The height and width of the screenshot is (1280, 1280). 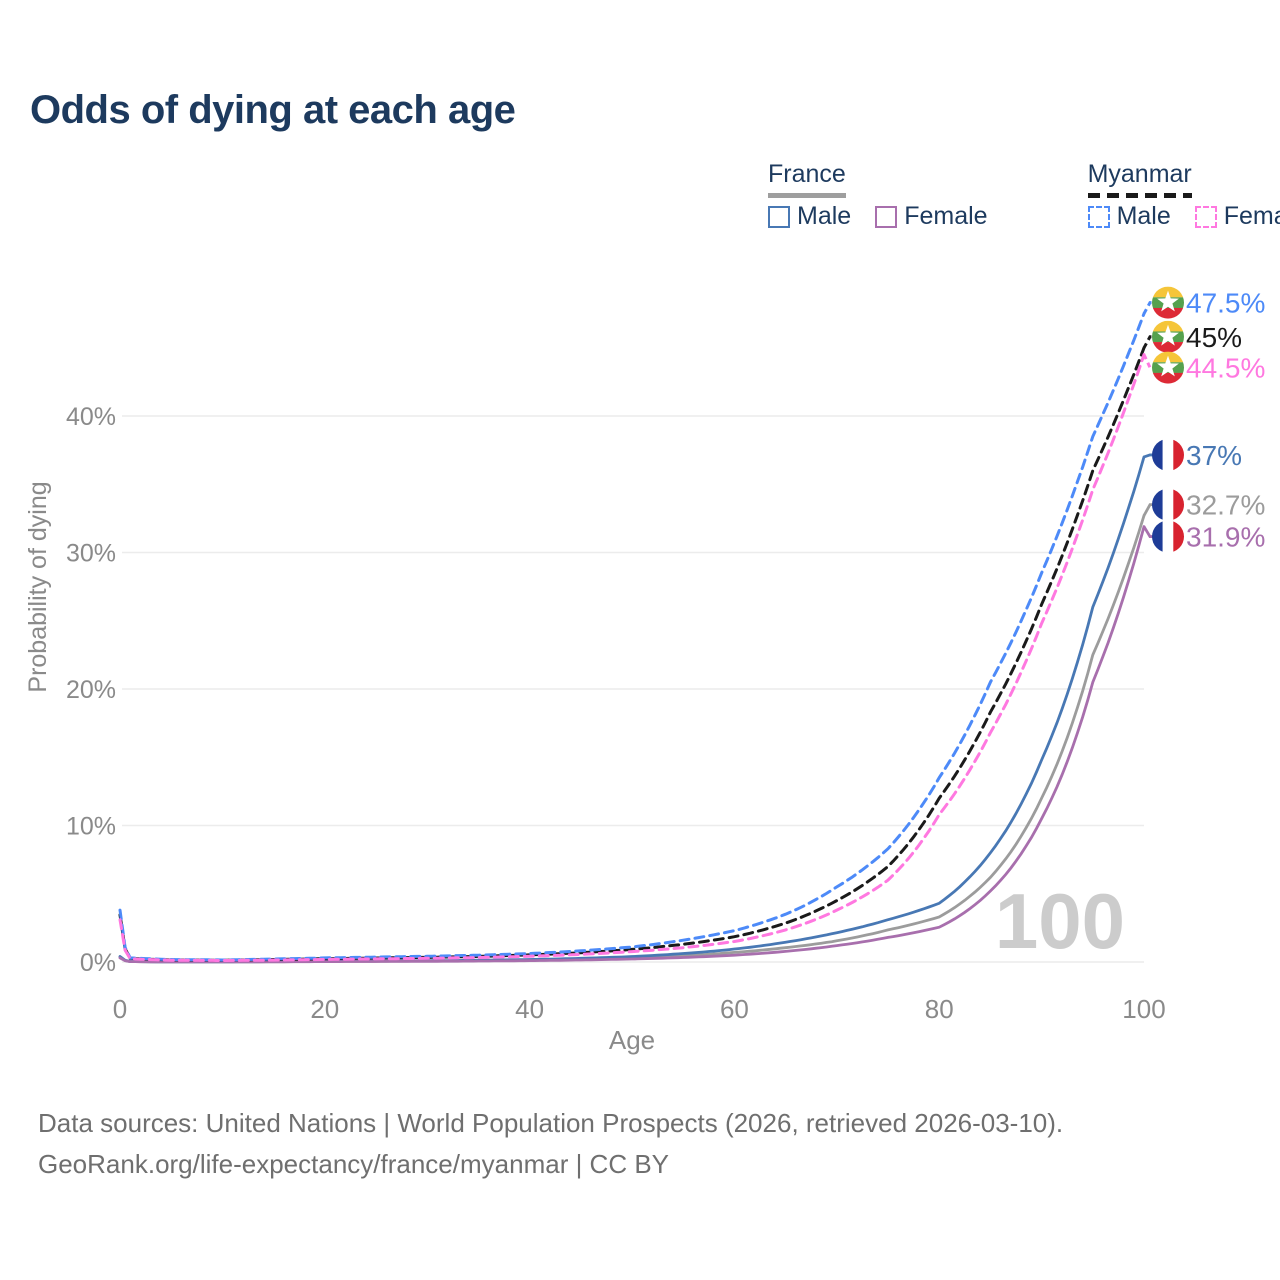 I want to click on y-axis-label: Probability of dying, so click(x=38, y=586).